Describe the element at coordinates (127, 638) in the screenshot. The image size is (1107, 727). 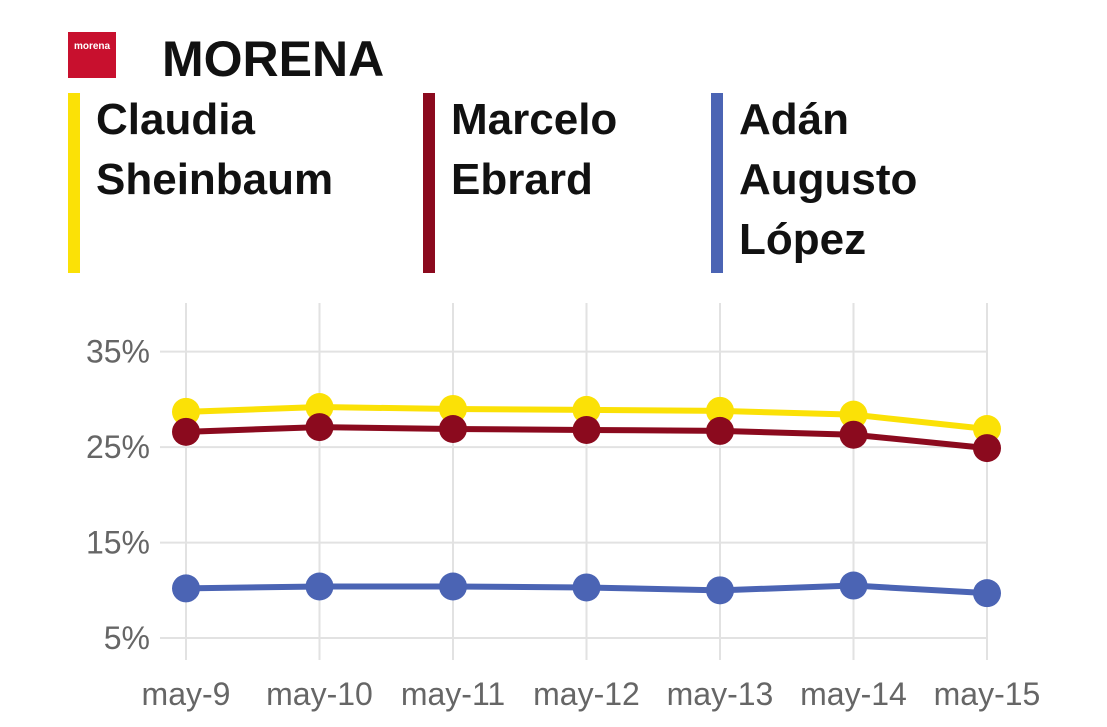
I see `y-tick-label: 5%` at that location.